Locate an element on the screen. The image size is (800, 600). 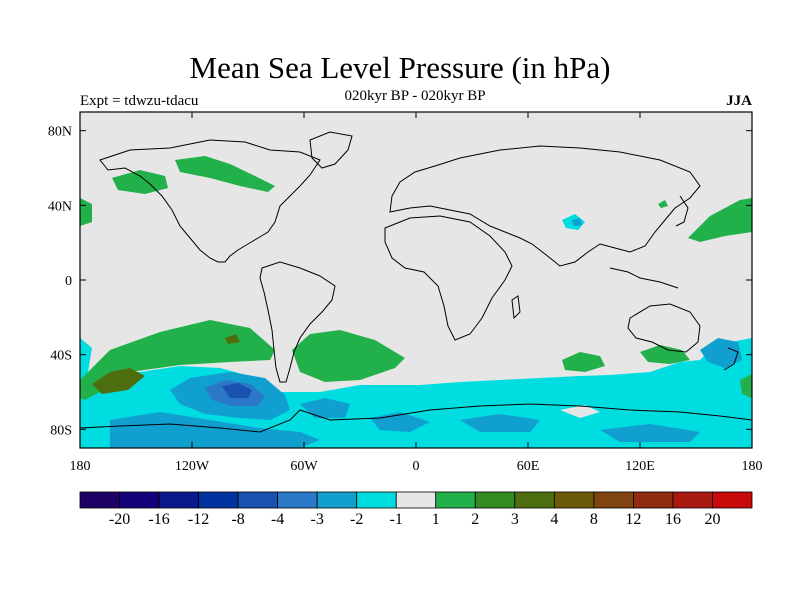
colorbar-label: 1 is located at coordinates (436, 519).